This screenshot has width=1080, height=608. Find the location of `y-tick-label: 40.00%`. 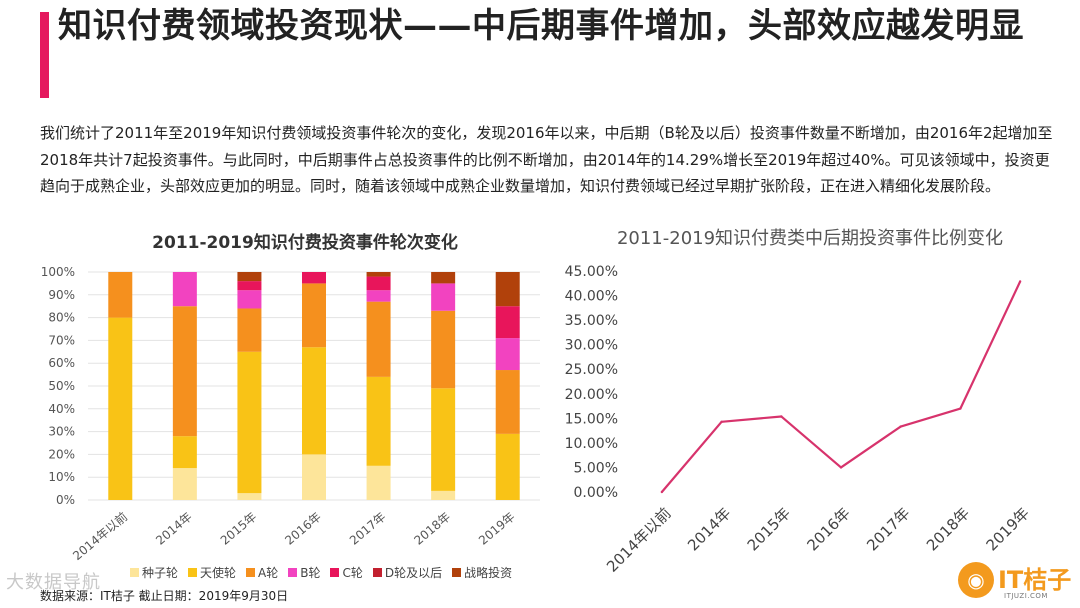

y-tick-label: 40.00% is located at coordinates (591, 297).